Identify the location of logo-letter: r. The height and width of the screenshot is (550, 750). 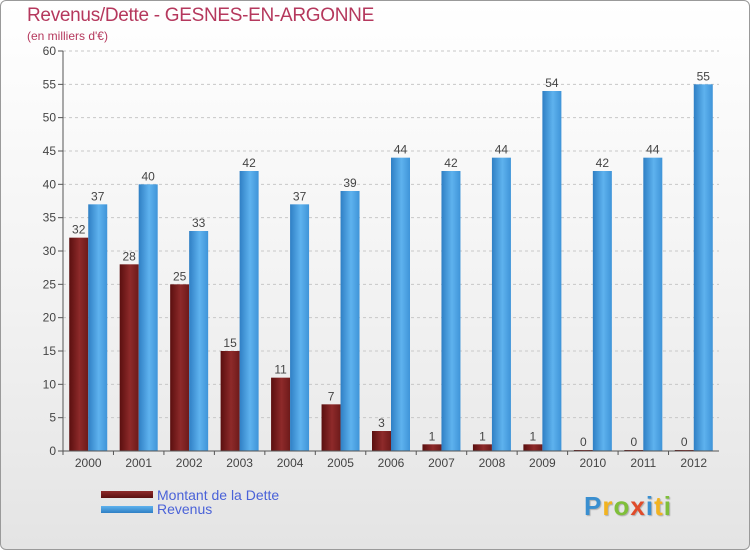
(608, 506).